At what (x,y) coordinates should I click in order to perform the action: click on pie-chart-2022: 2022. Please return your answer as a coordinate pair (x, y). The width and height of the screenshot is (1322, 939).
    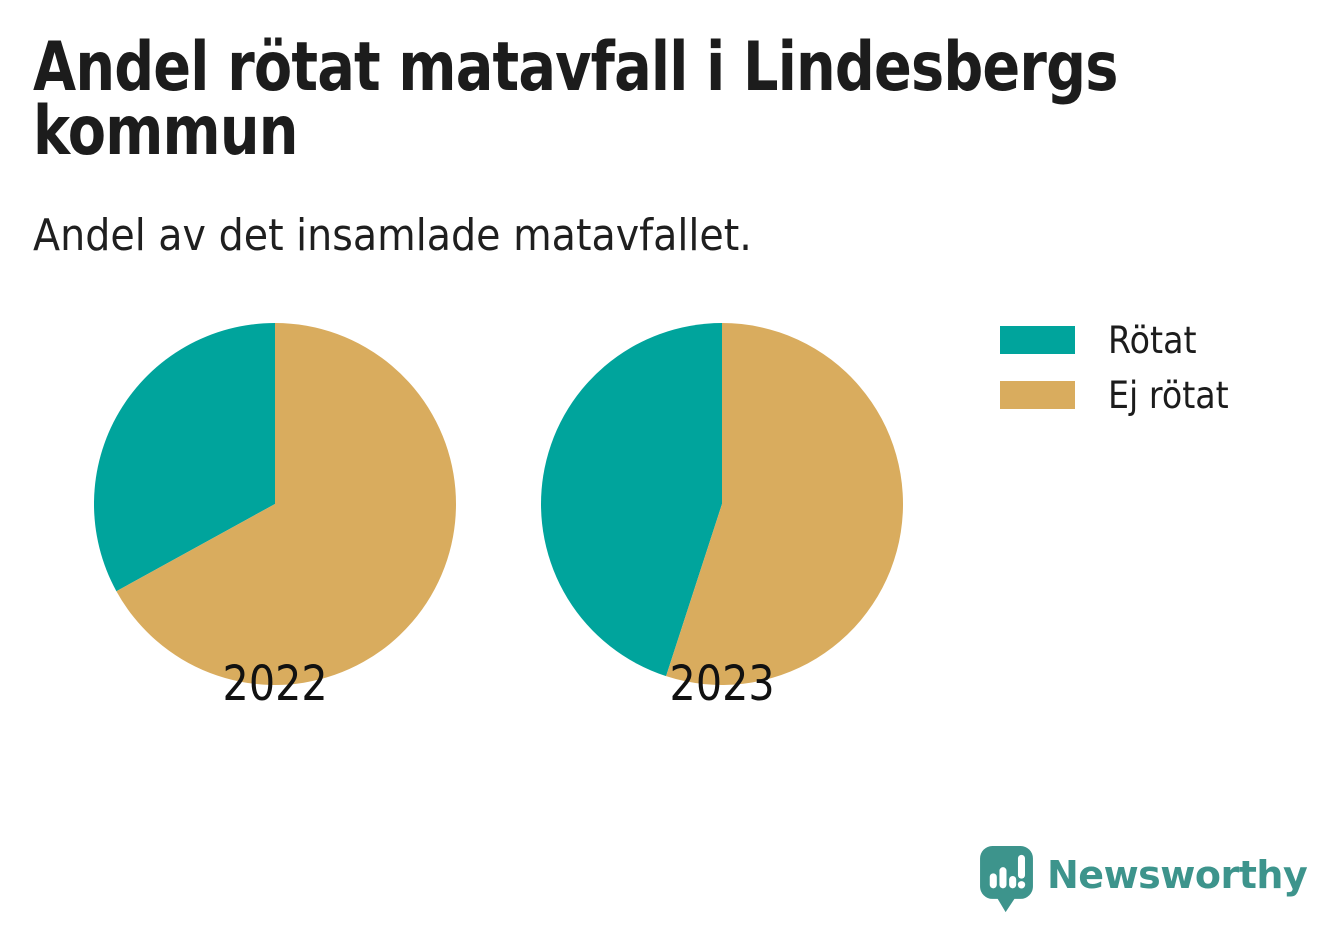
    Looking at the image, I should click on (275, 522).